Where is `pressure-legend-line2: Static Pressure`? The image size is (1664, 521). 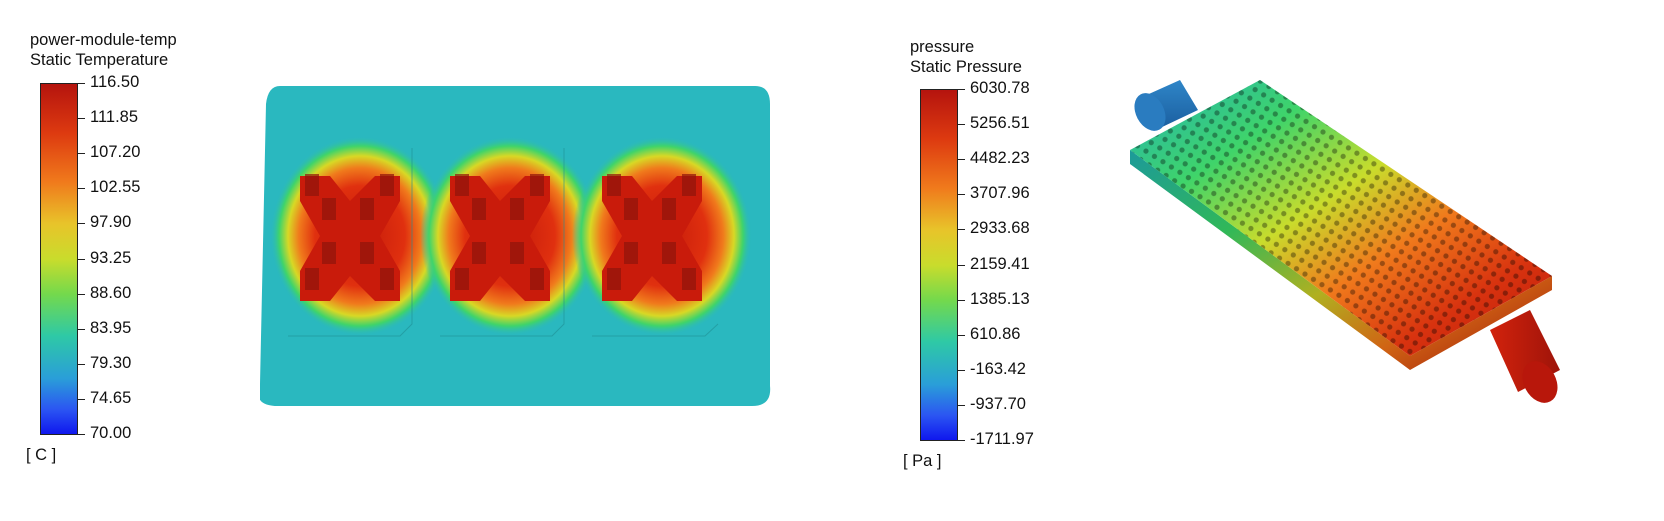
pressure-legend-line2: Static Pressure is located at coordinates (966, 67).